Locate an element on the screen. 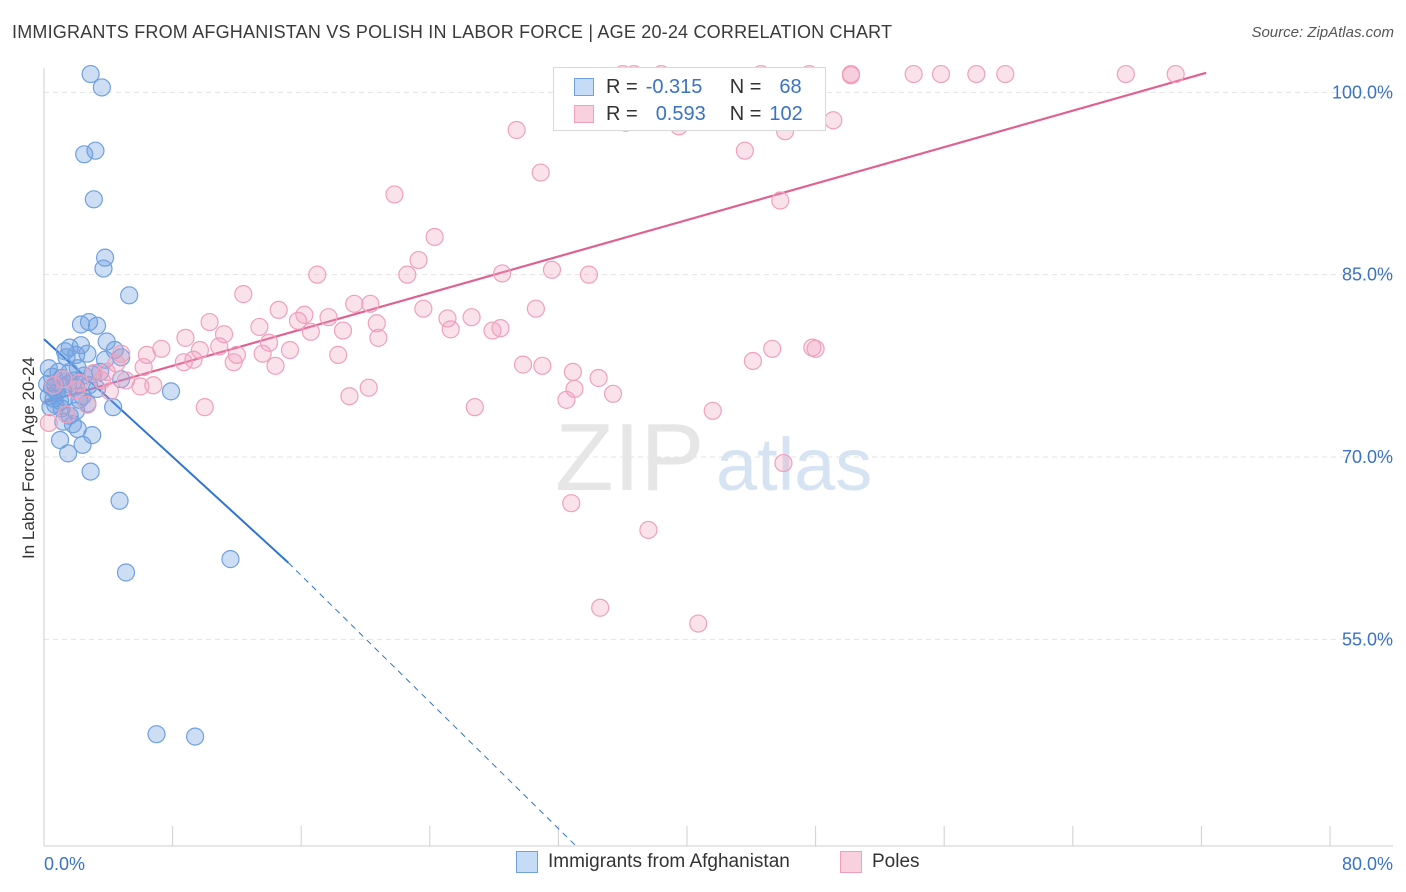 This screenshot has width=1406, height=892. legend-n-value: 102 is located at coordinates (786, 113).